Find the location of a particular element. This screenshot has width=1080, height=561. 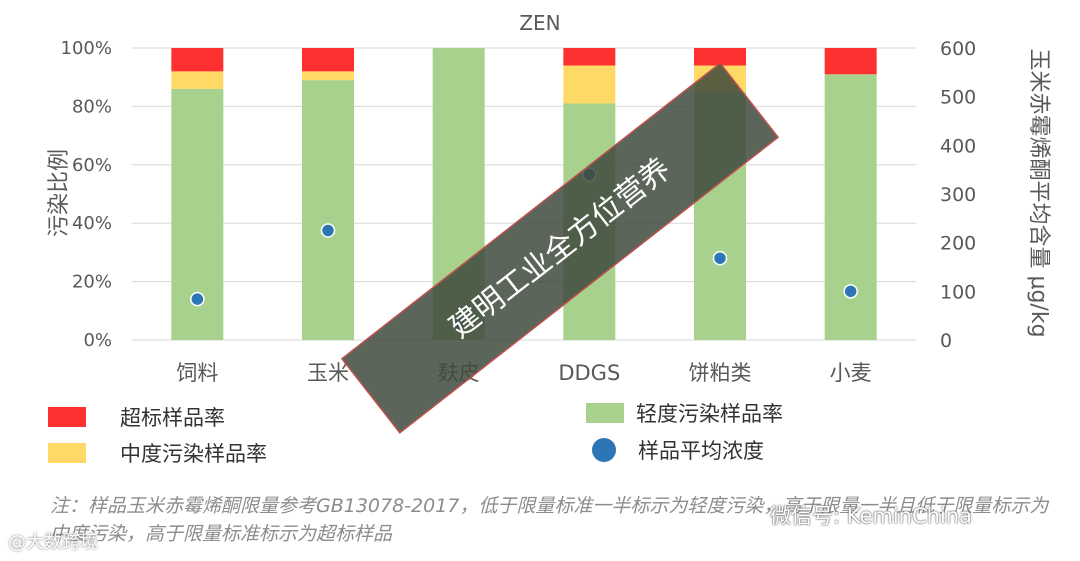

y-tick-label: 40% is located at coordinates (92, 223).